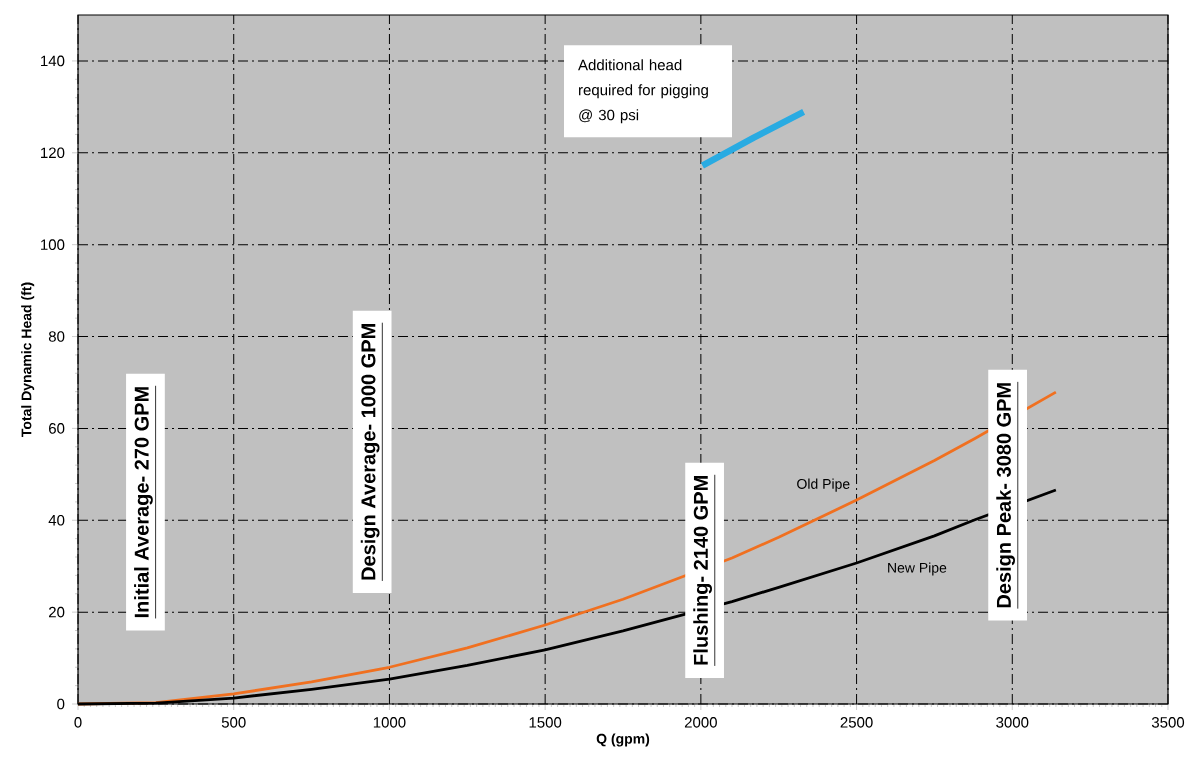 The height and width of the screenshot is (768, 1189). I want to click on x-tick-label: 2500, so click(856, 722).